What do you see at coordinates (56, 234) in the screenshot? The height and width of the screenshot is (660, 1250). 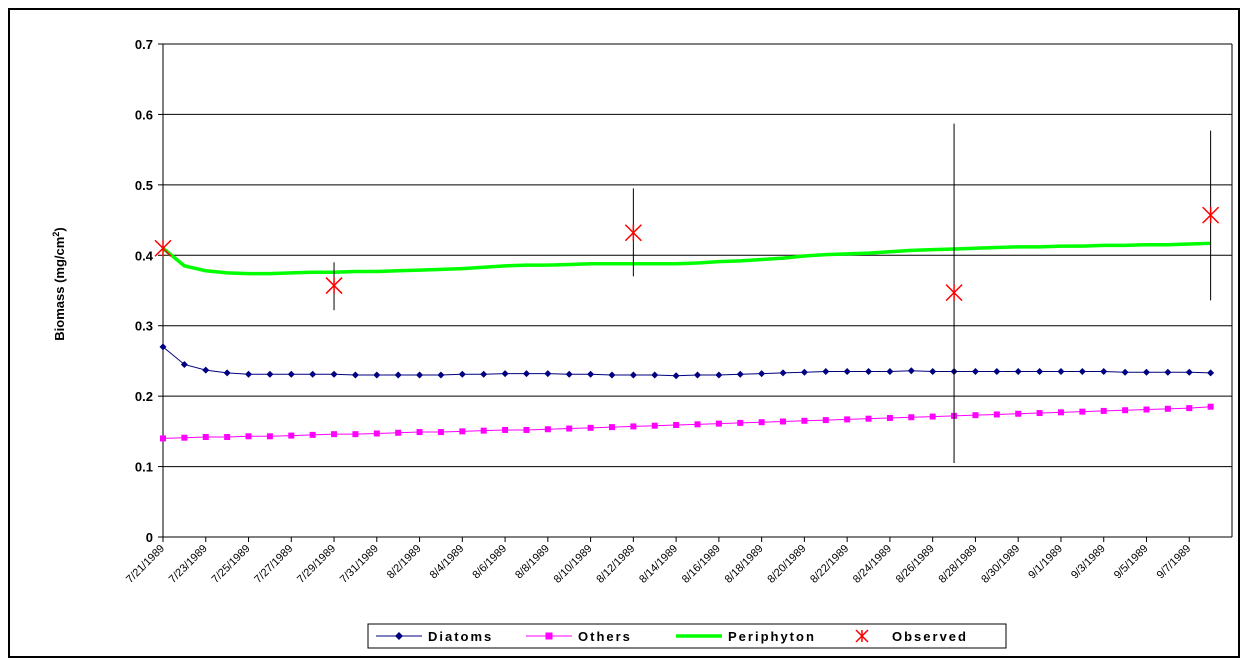 I see `y-axis-label-sup: 2` at bounding box center [56, 234].